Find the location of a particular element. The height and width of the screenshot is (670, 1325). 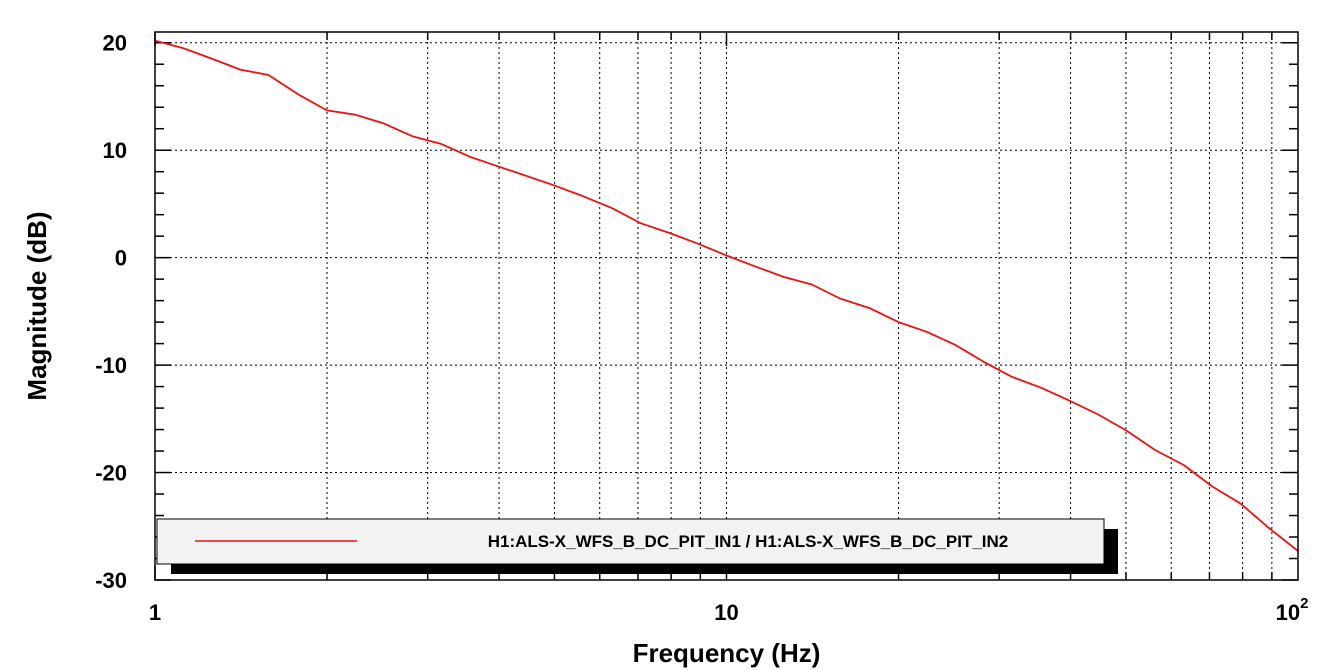

y-tick-label: 10 is located at coordinates (115, 150).